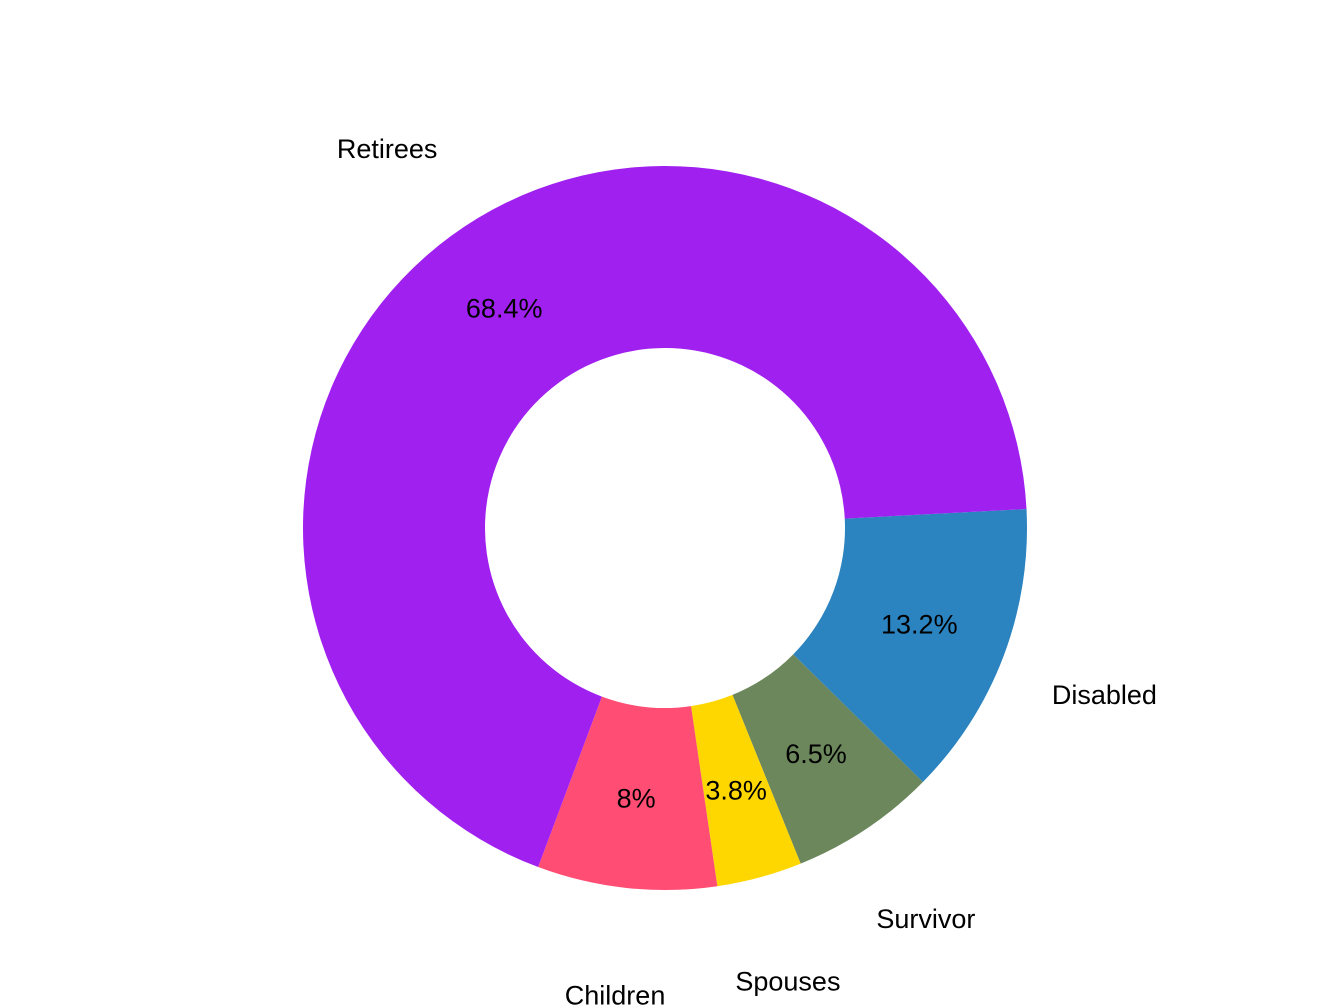 The width and height of the screenshot is (1344, 1008). I want to click on category-label-disabled: Disabled, so click(1104, 695).